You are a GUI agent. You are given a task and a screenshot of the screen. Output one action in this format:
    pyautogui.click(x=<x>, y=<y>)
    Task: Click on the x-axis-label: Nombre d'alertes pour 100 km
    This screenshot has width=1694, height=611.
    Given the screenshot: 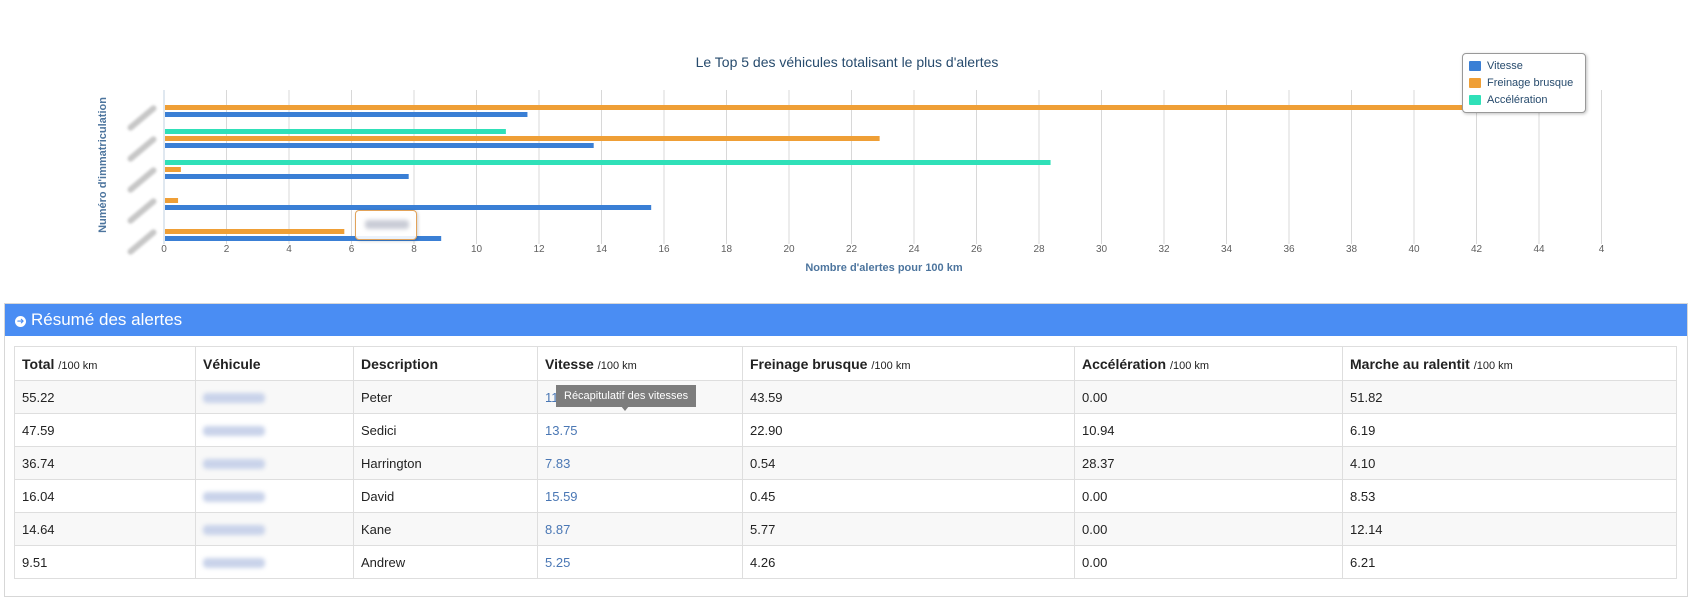 What is the action you would take?
    pyautogui.click(x=884, y=268)
    